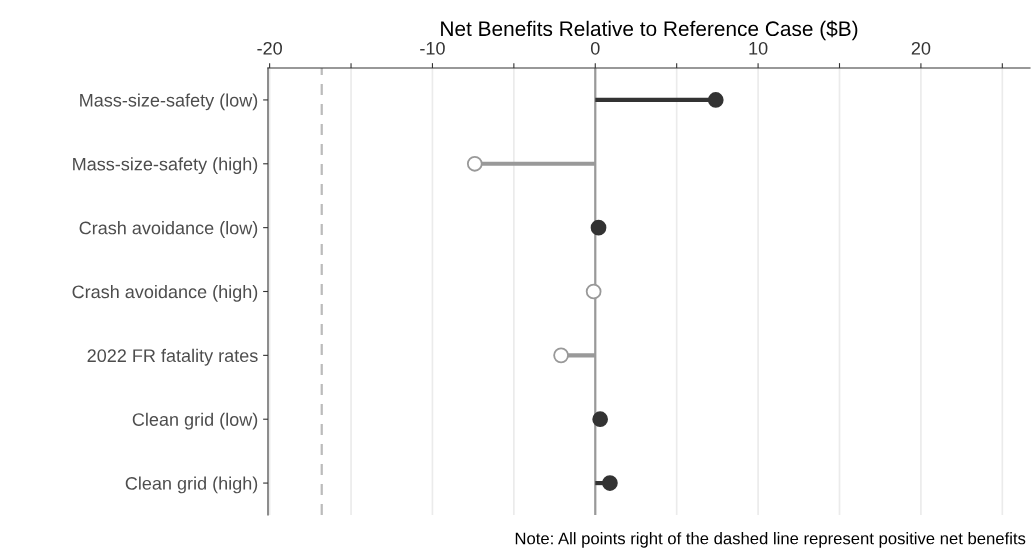 The height and width of the screenshot is (556, 1031). Describe the element at coordinates (165, 293) in the screenshot. I see `y-tick-label: Crash avoidance (high)` at that location.